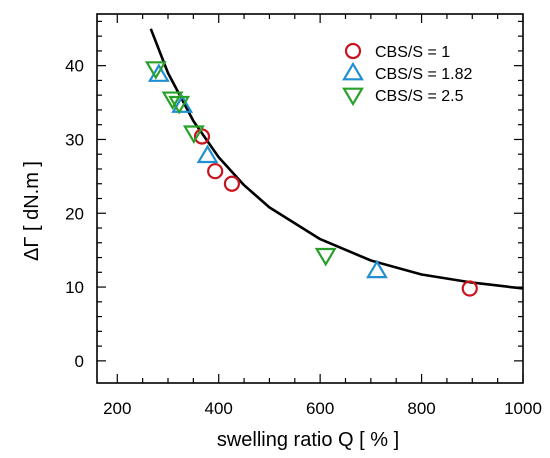 The image size is (550, 458). What do you see at coordinates (523, 408) in the screenshot?
I see `x-tick-label: 1000` at bounding box center [523, 408].